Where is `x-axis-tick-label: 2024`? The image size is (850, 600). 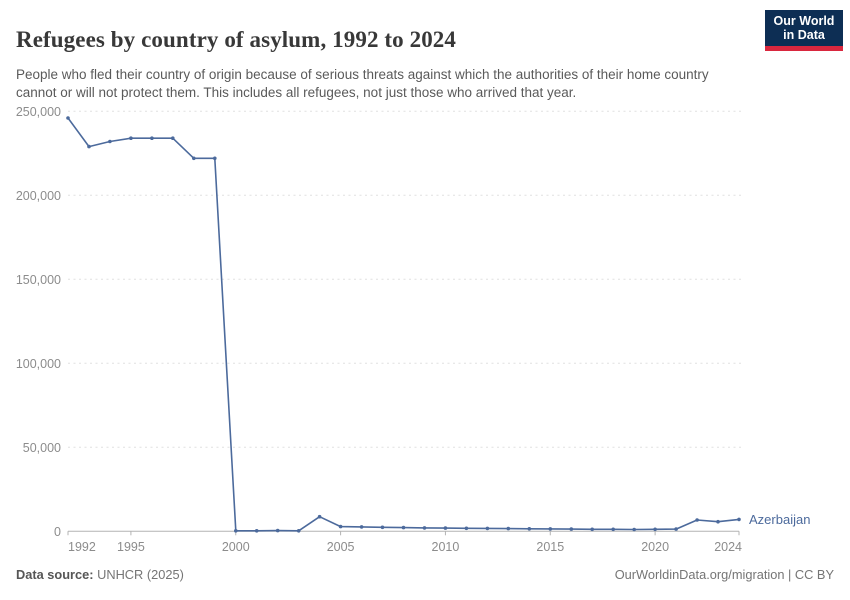 x-axis-tick-label: 2024 is located at coordinates (728, 547).